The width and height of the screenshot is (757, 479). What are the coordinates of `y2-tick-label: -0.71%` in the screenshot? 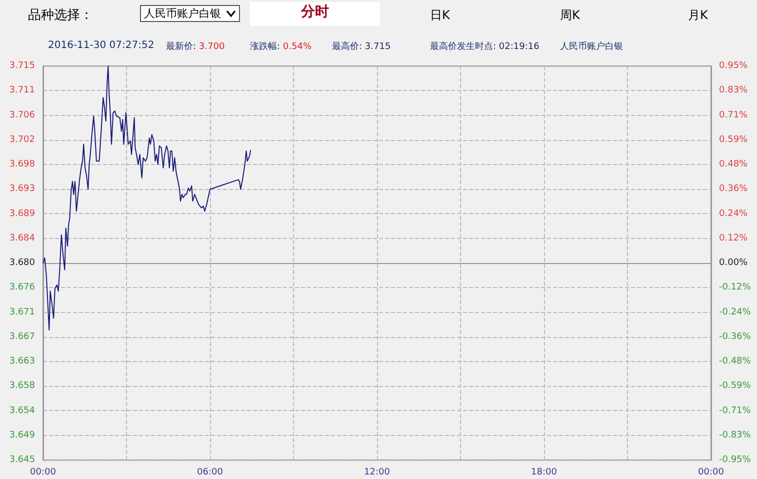 It's located at (735, 411).